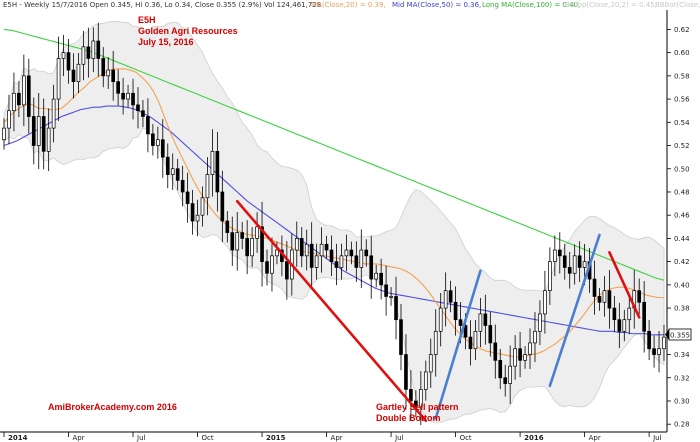  Describe the element at coordinates (166, 42) in the screenshot. I see `annotation-date: July 15, 2016` at that location.